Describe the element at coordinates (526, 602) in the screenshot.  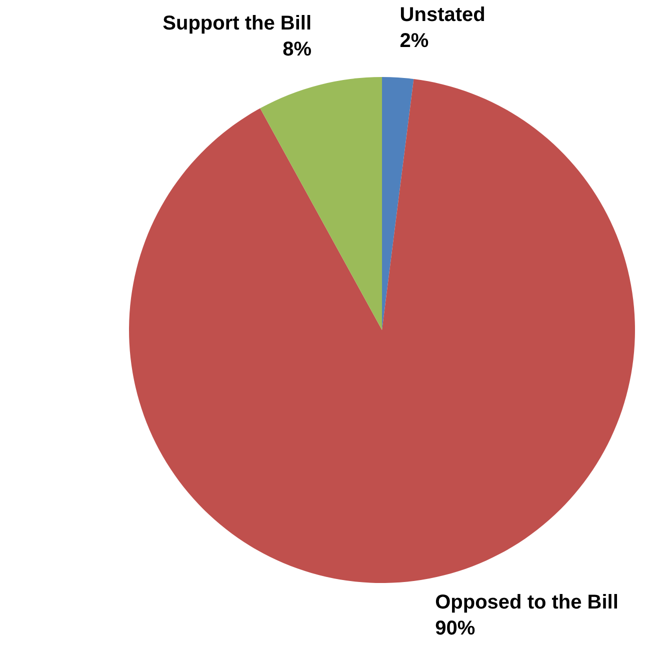
I see `slice-label: Opposed to the Bill` at that location.